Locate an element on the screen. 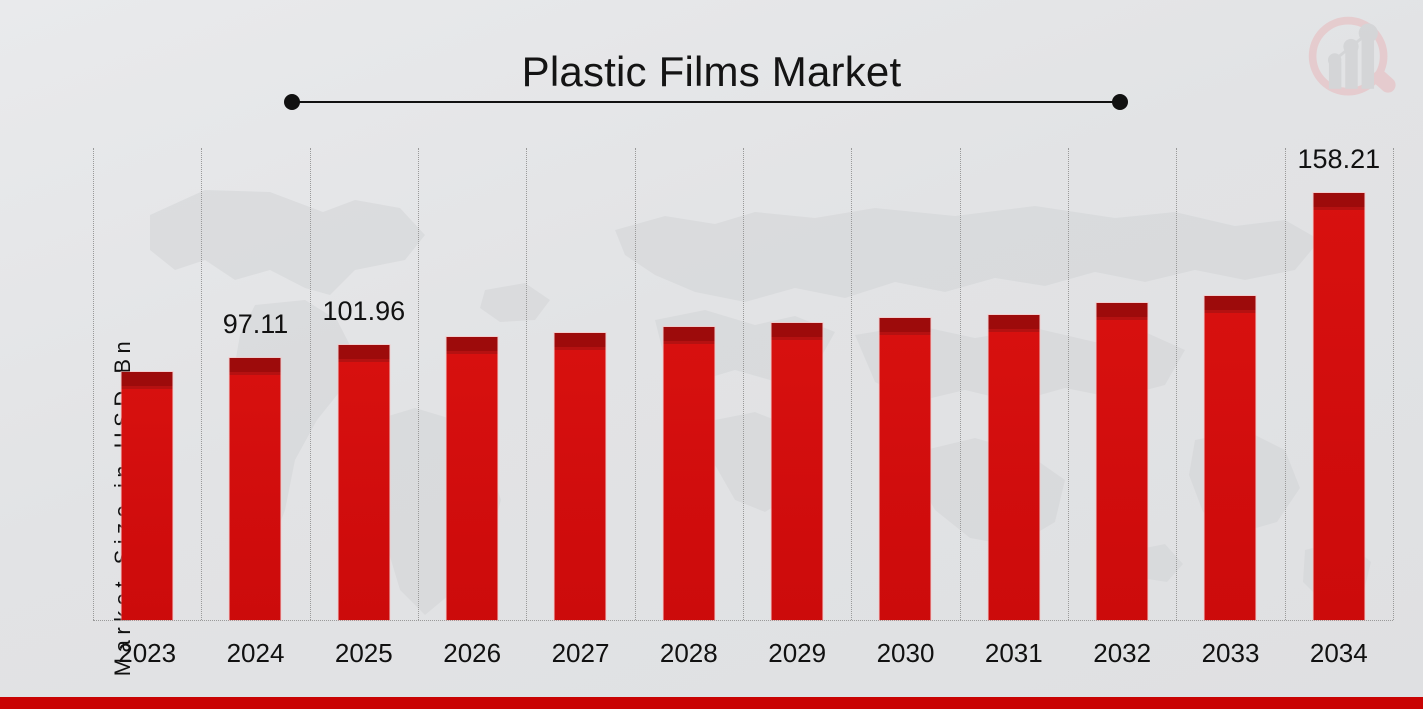 This screenshot has height=709, width=1423. x-tick-2027: 2027 is located at coordinates (580, 653).